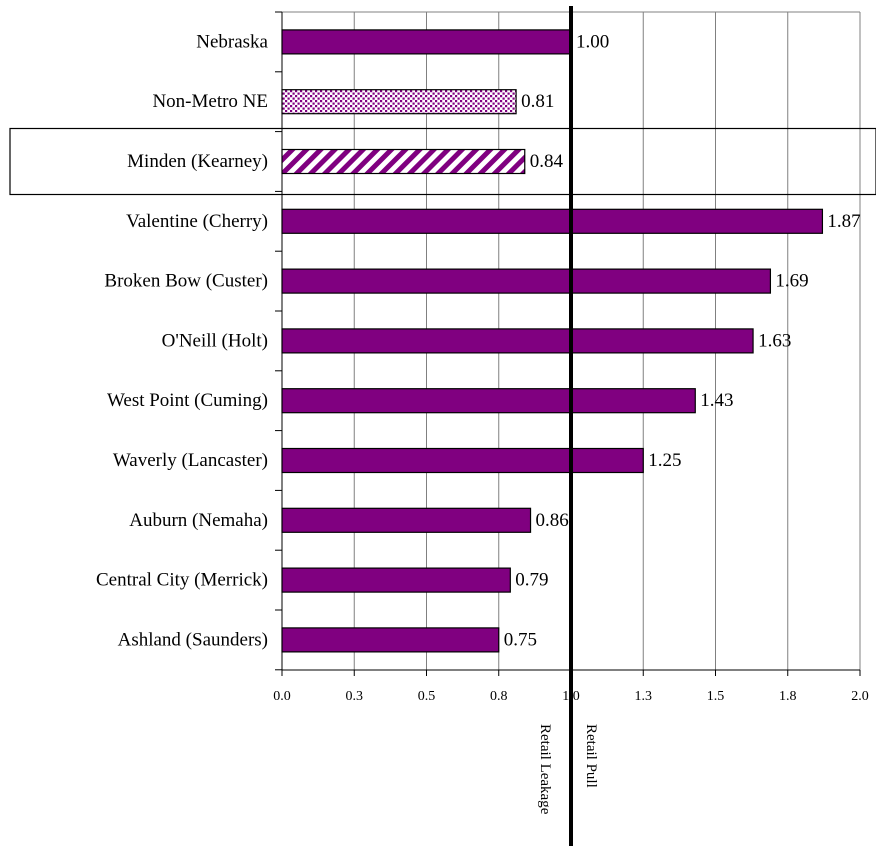 The image size is (876, 846). I want to click on value-label: 0.79, so click(531, 580).